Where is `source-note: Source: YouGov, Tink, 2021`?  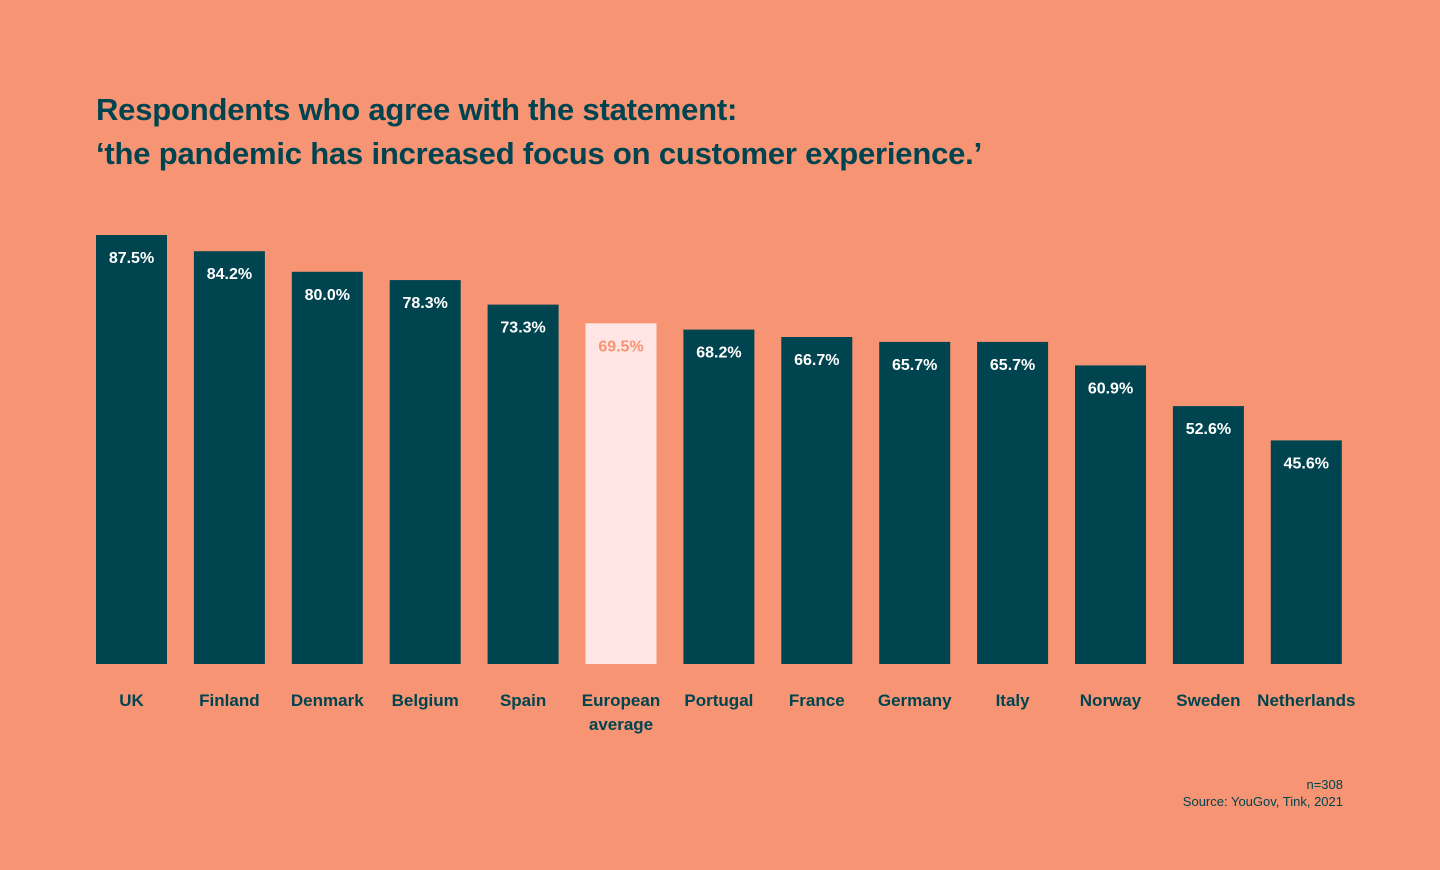 source-note: Source: YouGov, Tink, 2021 is located at coordinates (1262, 801).